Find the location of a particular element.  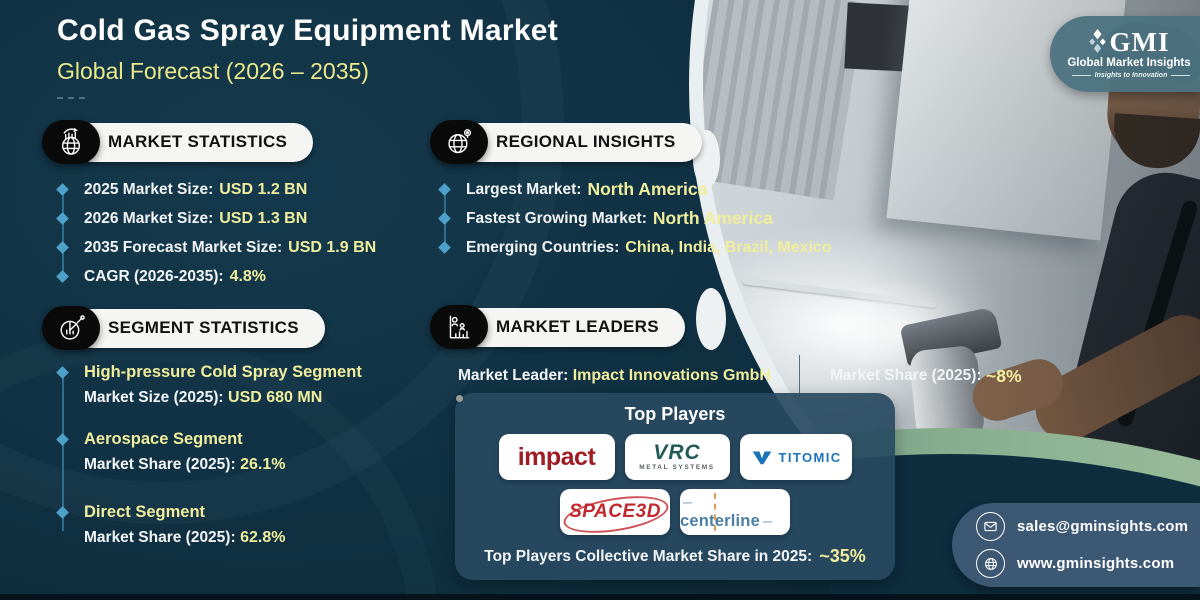

logo-titomic: TITOMIC is located at coordinates (795, 457).